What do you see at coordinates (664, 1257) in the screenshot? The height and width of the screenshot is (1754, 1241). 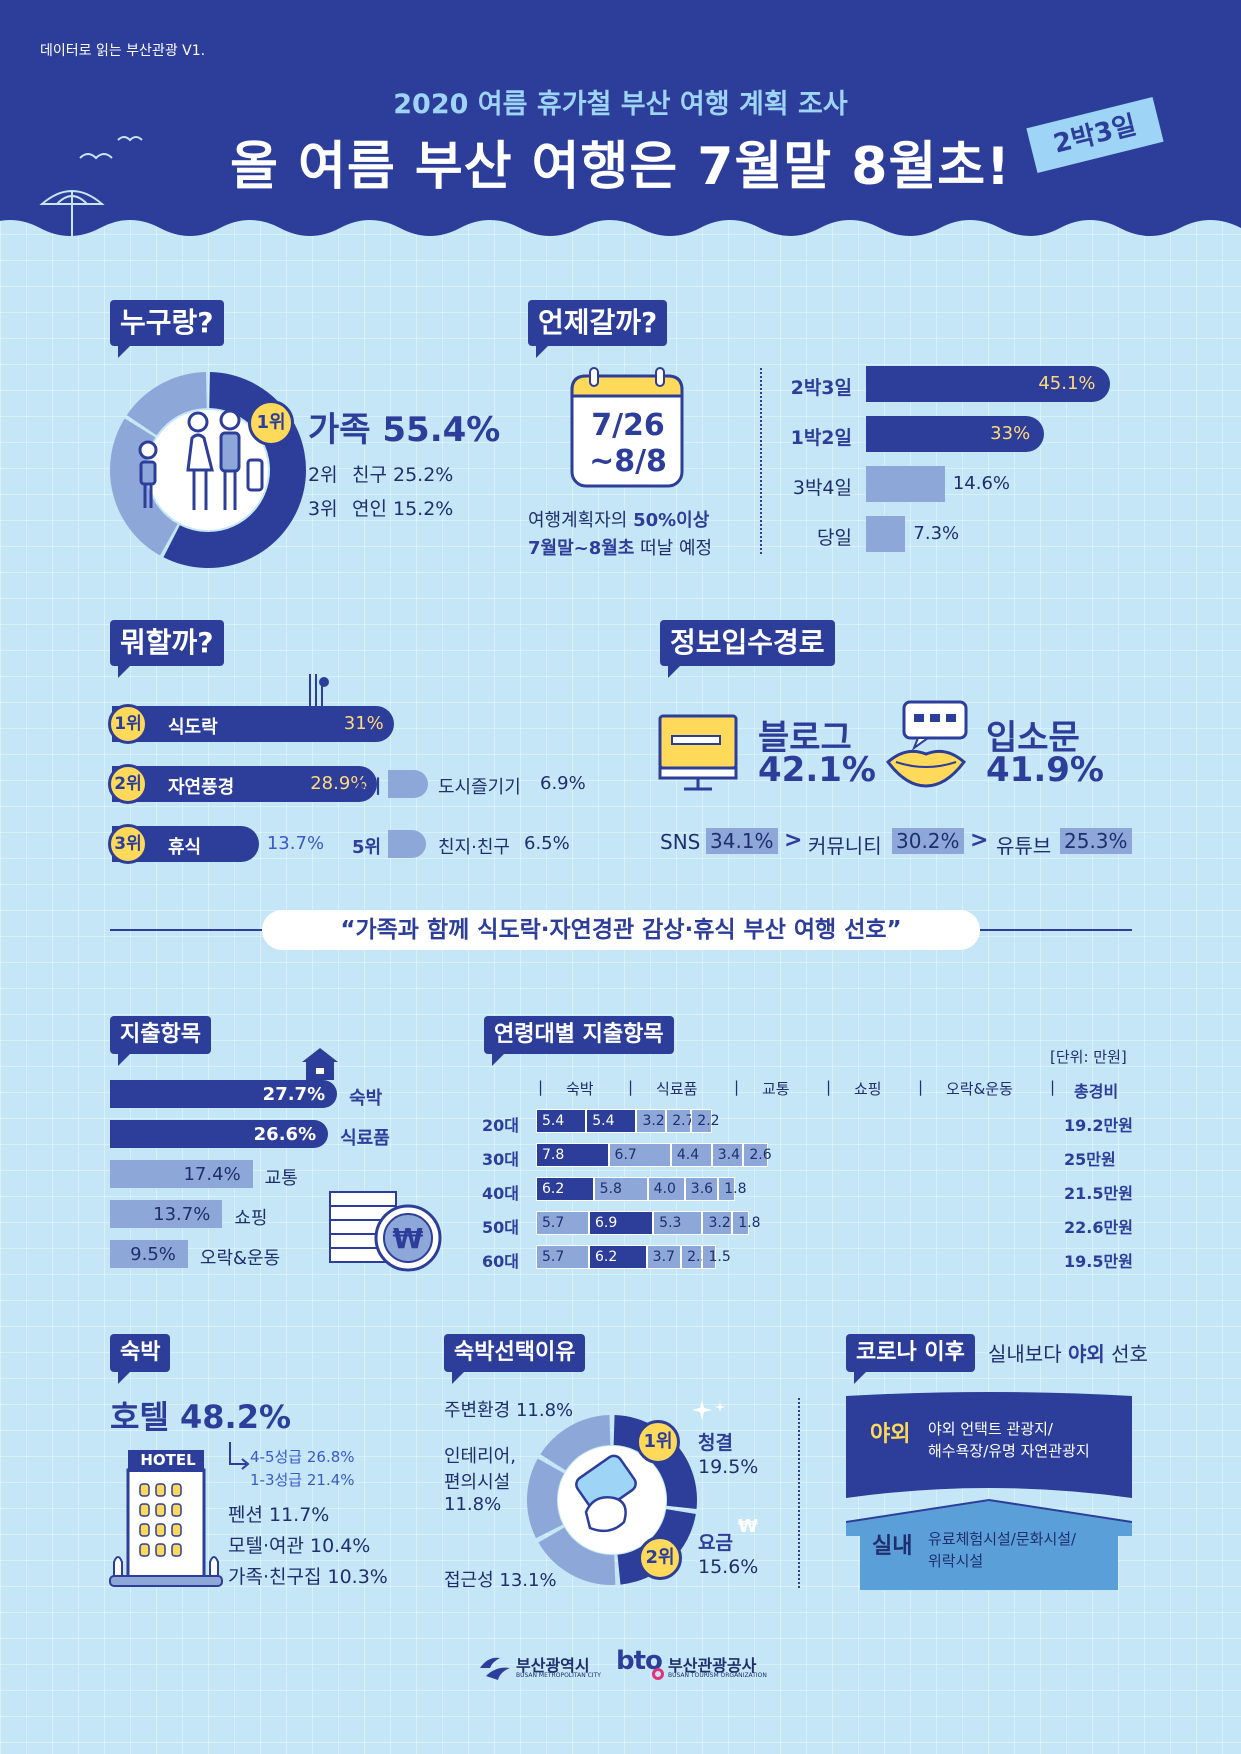 I see `stack-segment: 3.7` at bounding box center [664, 1257].